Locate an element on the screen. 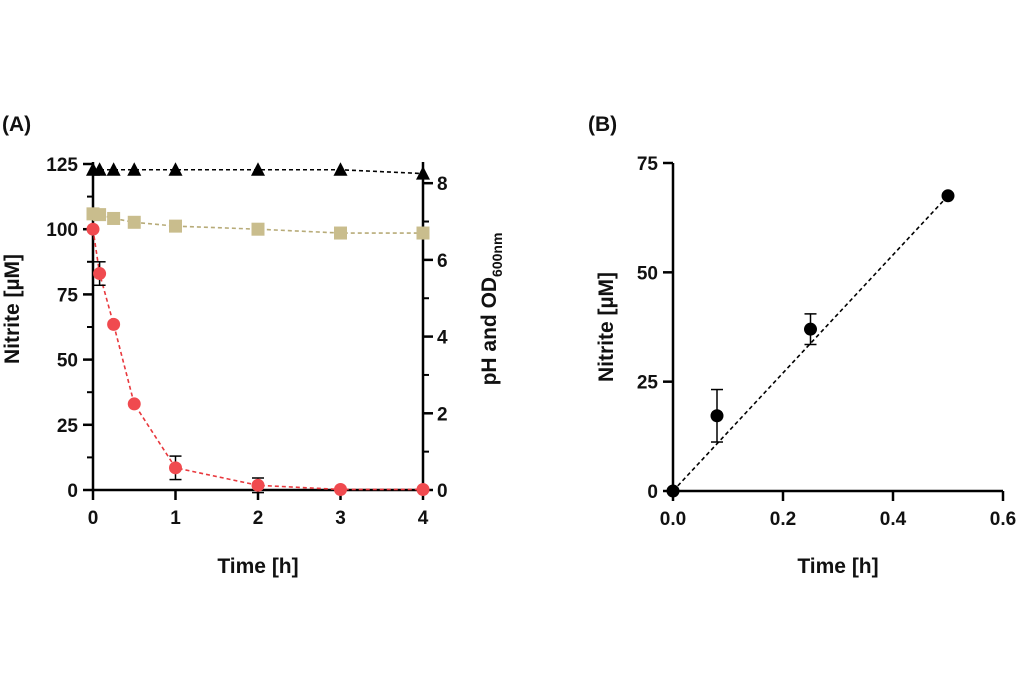  panel-b-x-axis-title: Time [h] is located at coordinates (837, 566).